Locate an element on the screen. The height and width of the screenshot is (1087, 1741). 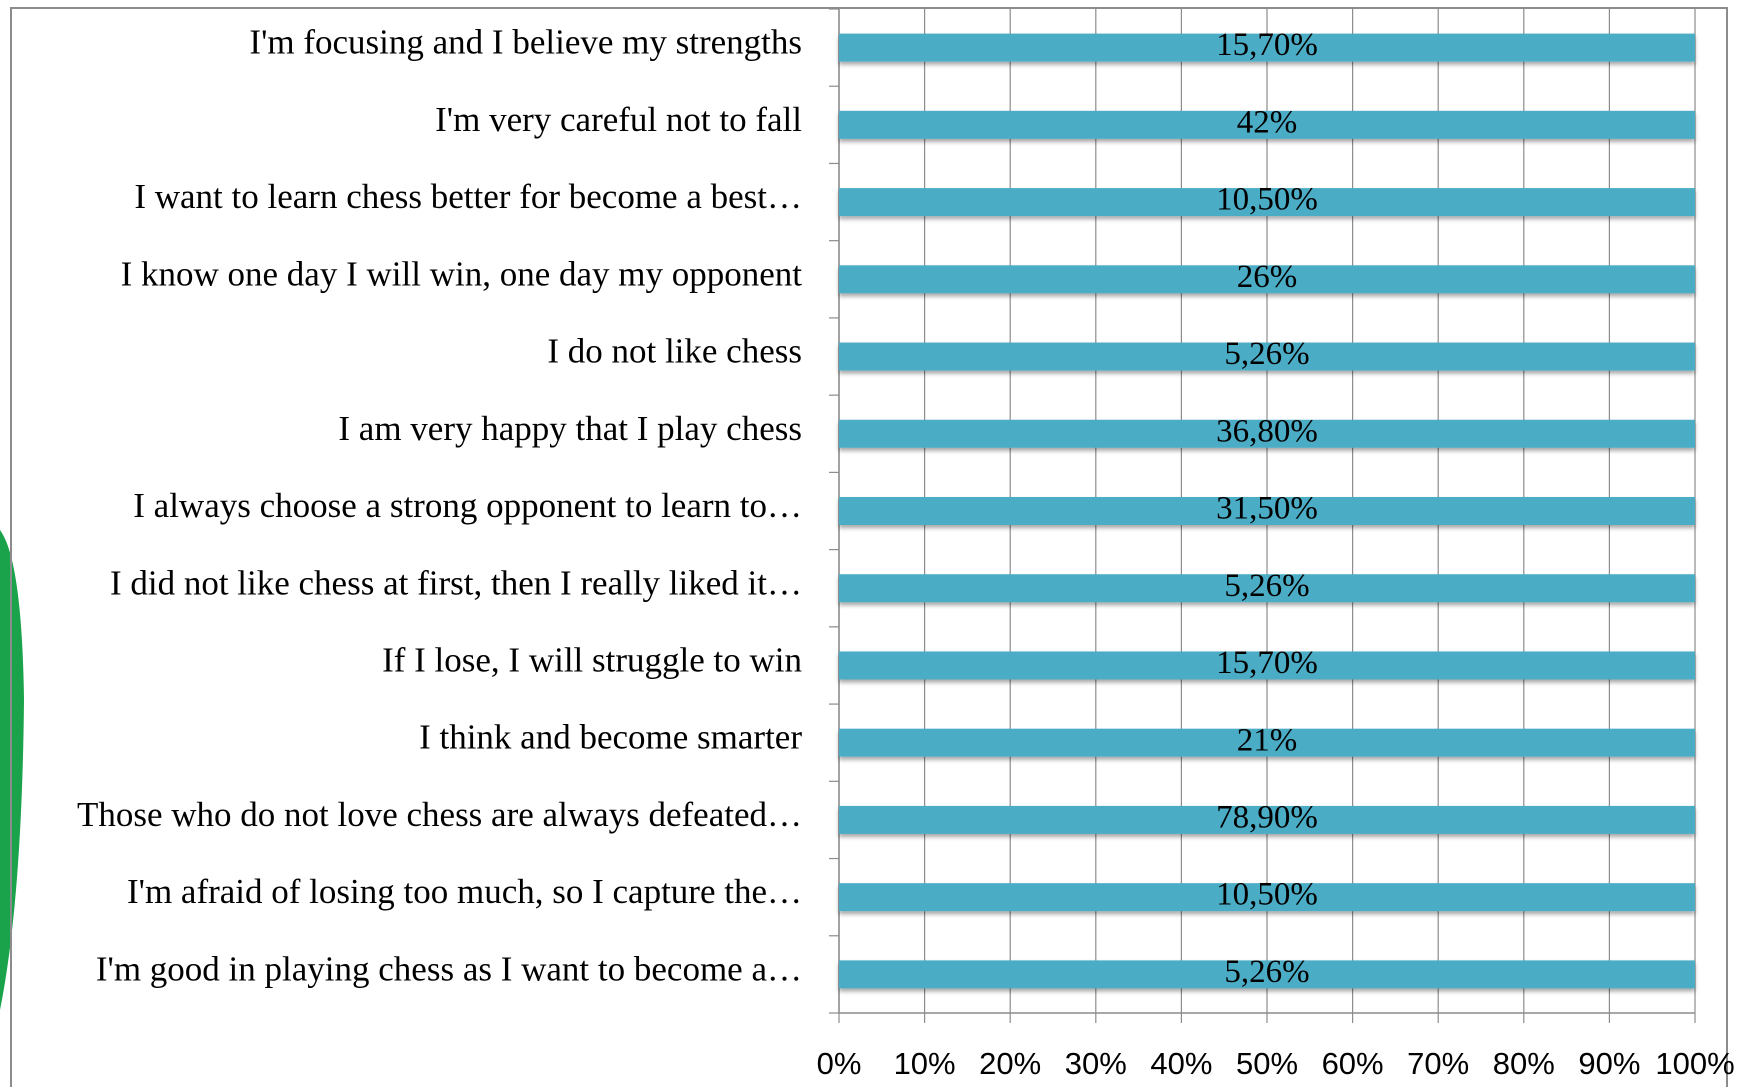
x-tick-label: 60% is located at coordinates (1353, 1063).